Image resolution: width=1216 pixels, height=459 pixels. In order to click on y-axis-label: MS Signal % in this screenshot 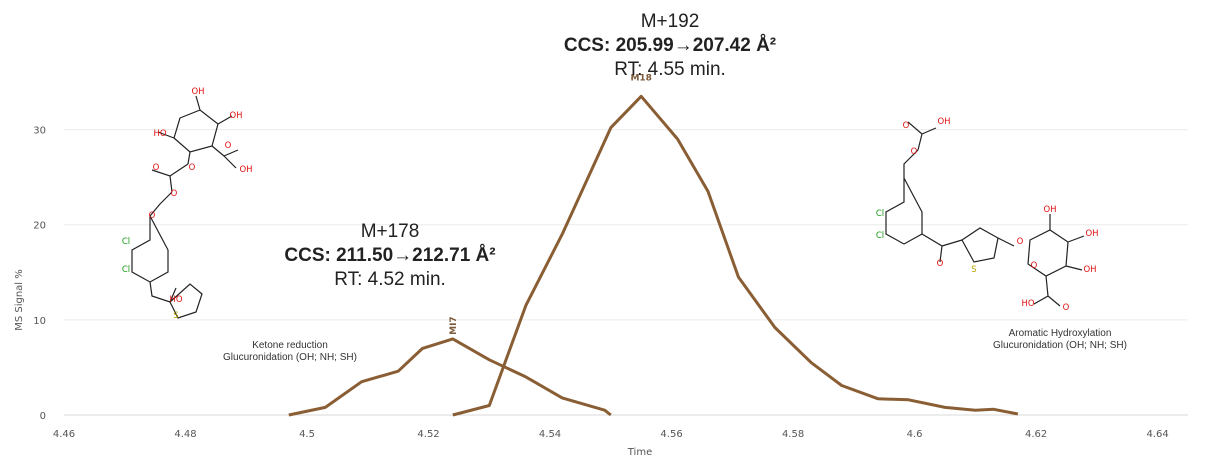, I will do `click(19, 300)`.